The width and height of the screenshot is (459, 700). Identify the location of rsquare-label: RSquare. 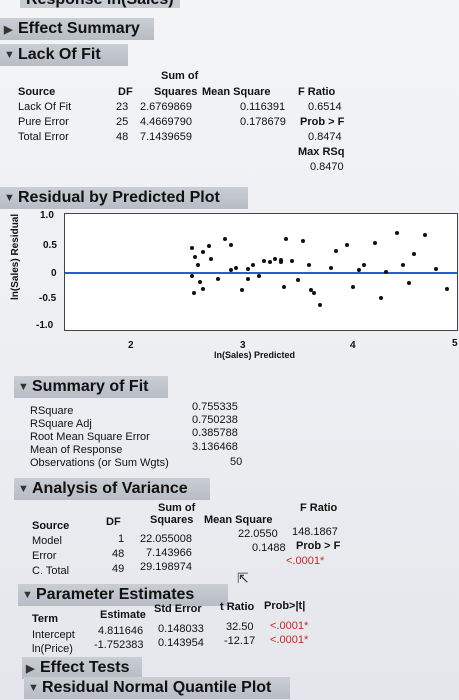
(52, 411).